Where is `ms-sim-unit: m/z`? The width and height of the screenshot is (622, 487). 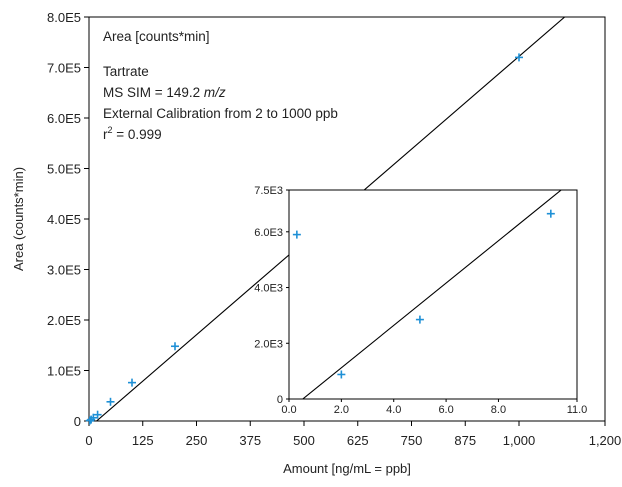
ms-sim-unit: m/z is located at coordinates (215, 92).